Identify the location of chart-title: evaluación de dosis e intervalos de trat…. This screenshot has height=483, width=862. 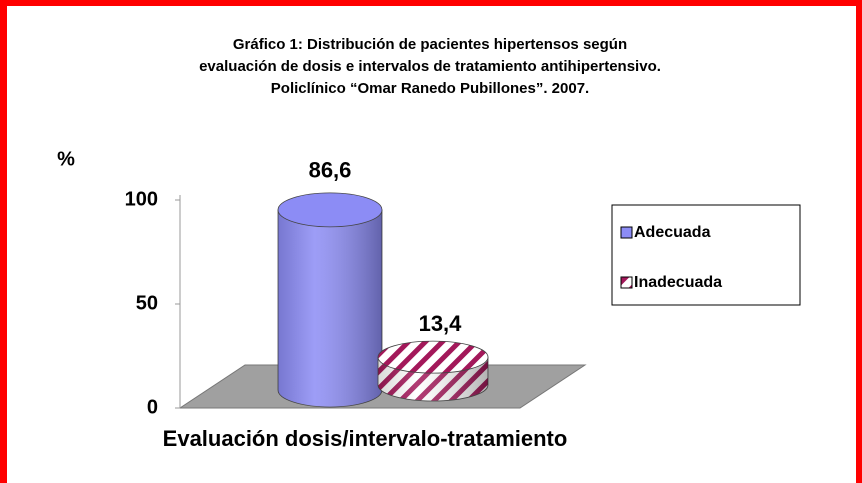
(430, 66).